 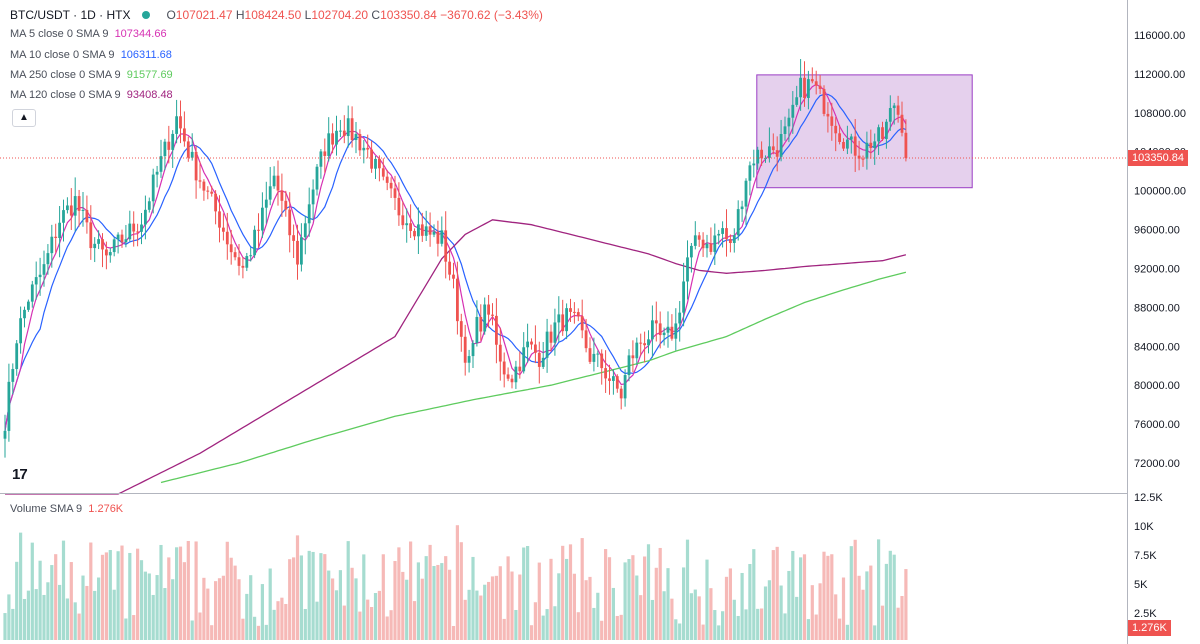 I want to click on indicator-ma120: MA 120 close 0 SMA 9 93408.48, so click(x=91, y=95).